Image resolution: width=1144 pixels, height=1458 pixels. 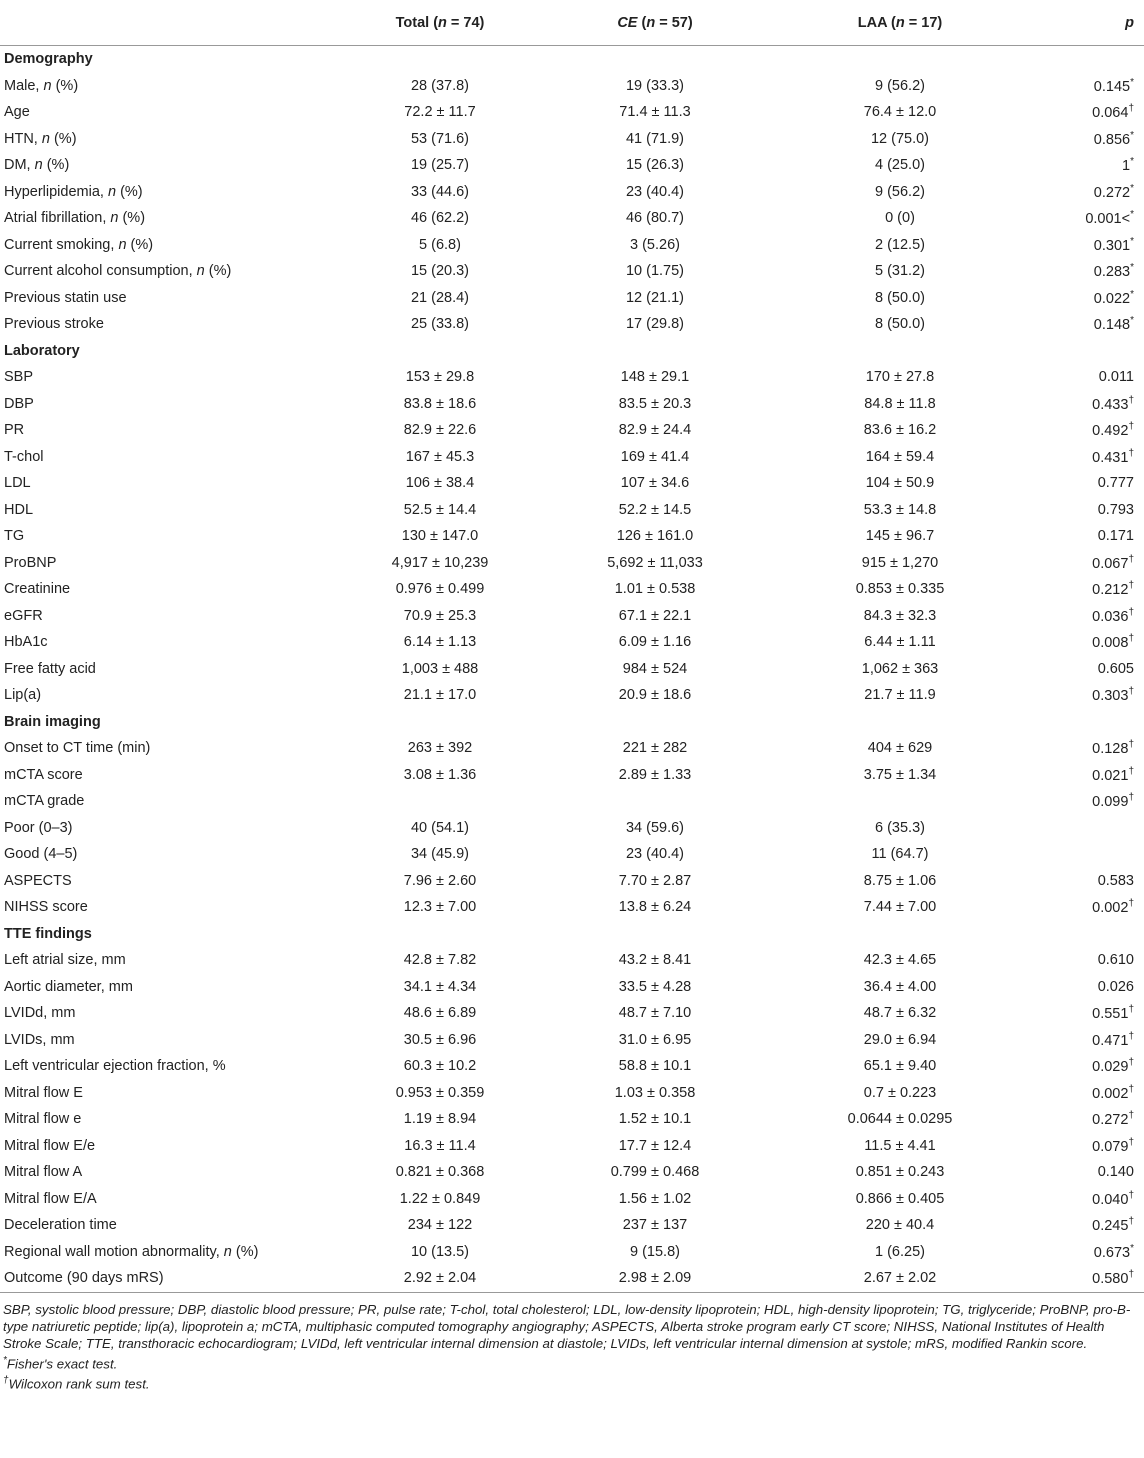 What do you see at coordinates (170, 1040) in the screenshot?
I see `row-label: LVIDs, mm` at bounding box center [170, 1040].